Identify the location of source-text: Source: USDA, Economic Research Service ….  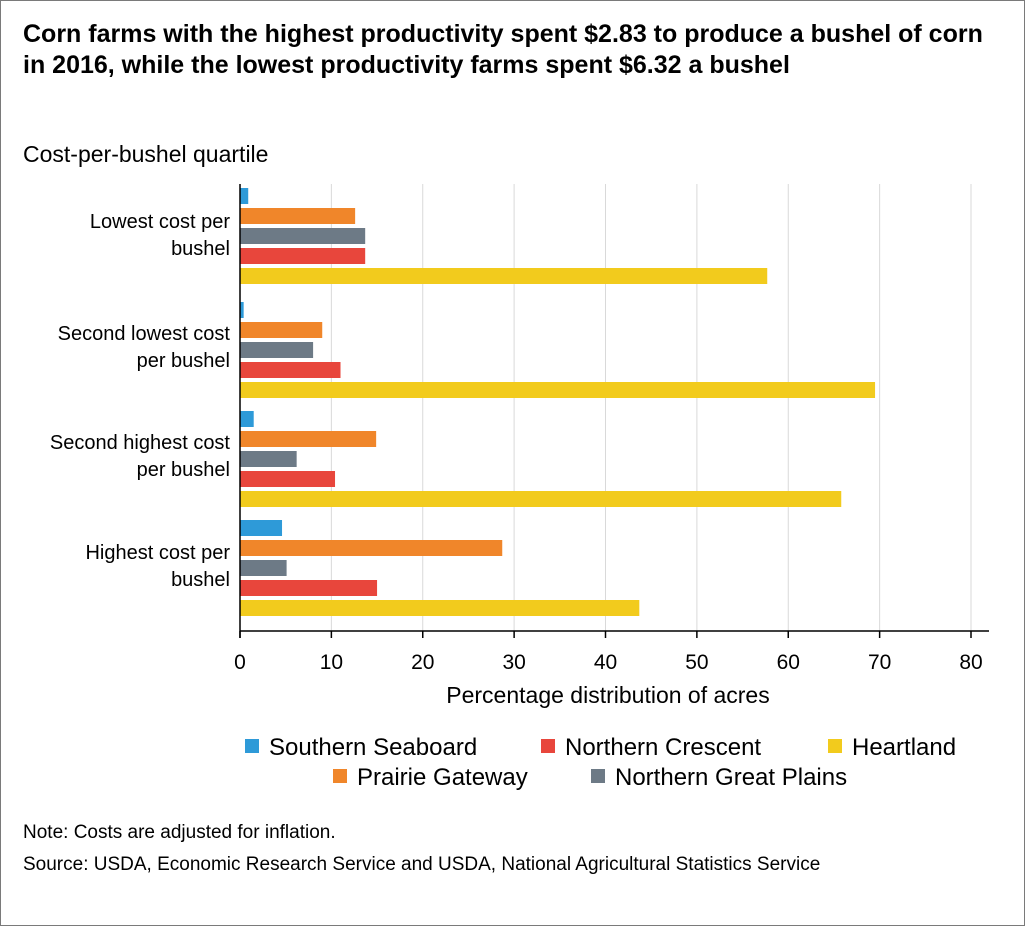
(422, 864).